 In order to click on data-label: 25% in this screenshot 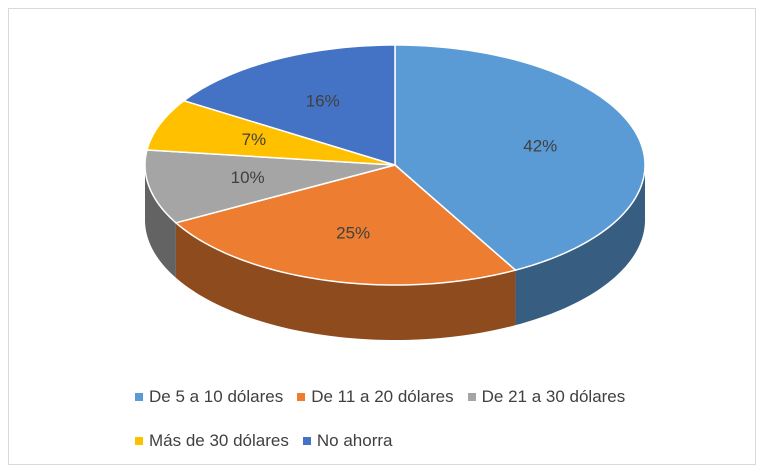, I will do `click(353, 233)`.